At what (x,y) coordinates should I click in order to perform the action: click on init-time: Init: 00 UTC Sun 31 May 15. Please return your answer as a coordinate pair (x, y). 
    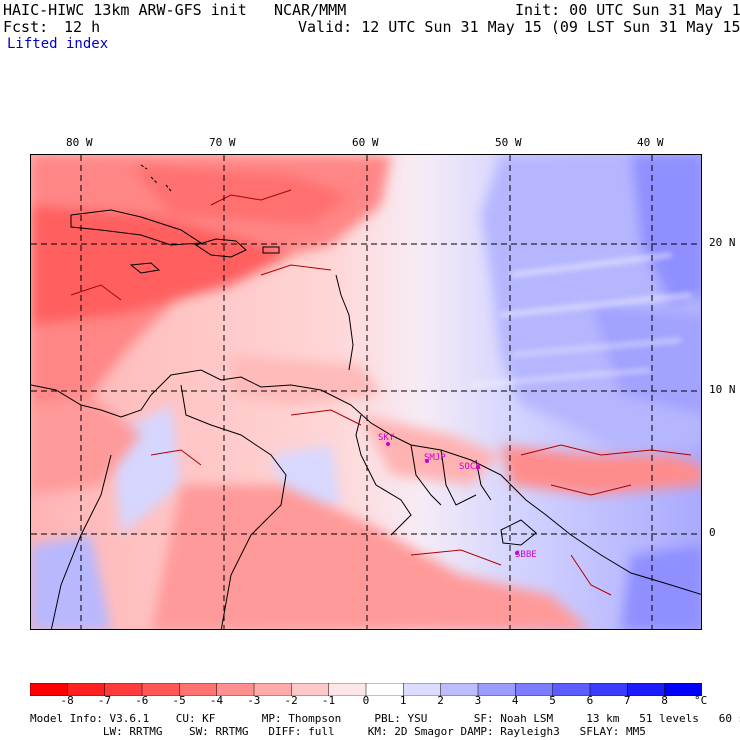
    Looking at the image, I should click on (627, 10).